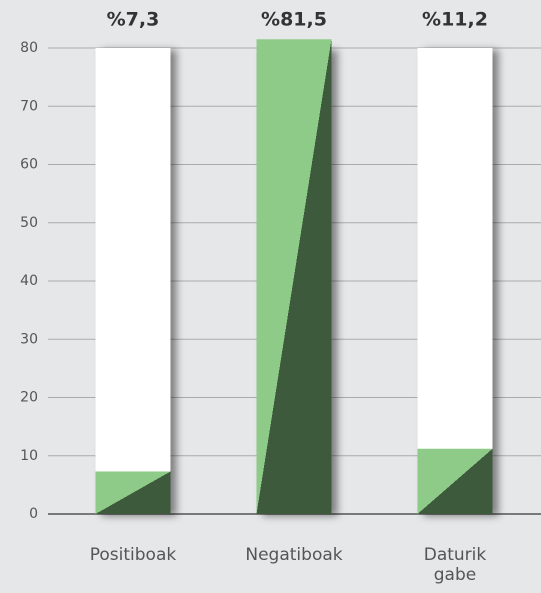 Image resolution: width=541 pixels, height=593 pixels. I want to click on value-label: %11,2, so click(455, 20).